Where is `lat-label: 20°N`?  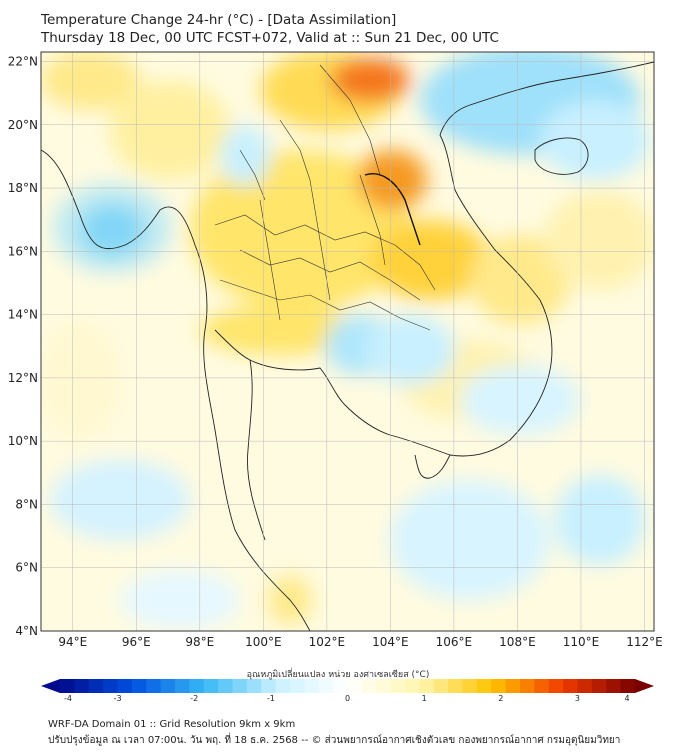 lat-label: 20°N is located at coordinates (23, 125).